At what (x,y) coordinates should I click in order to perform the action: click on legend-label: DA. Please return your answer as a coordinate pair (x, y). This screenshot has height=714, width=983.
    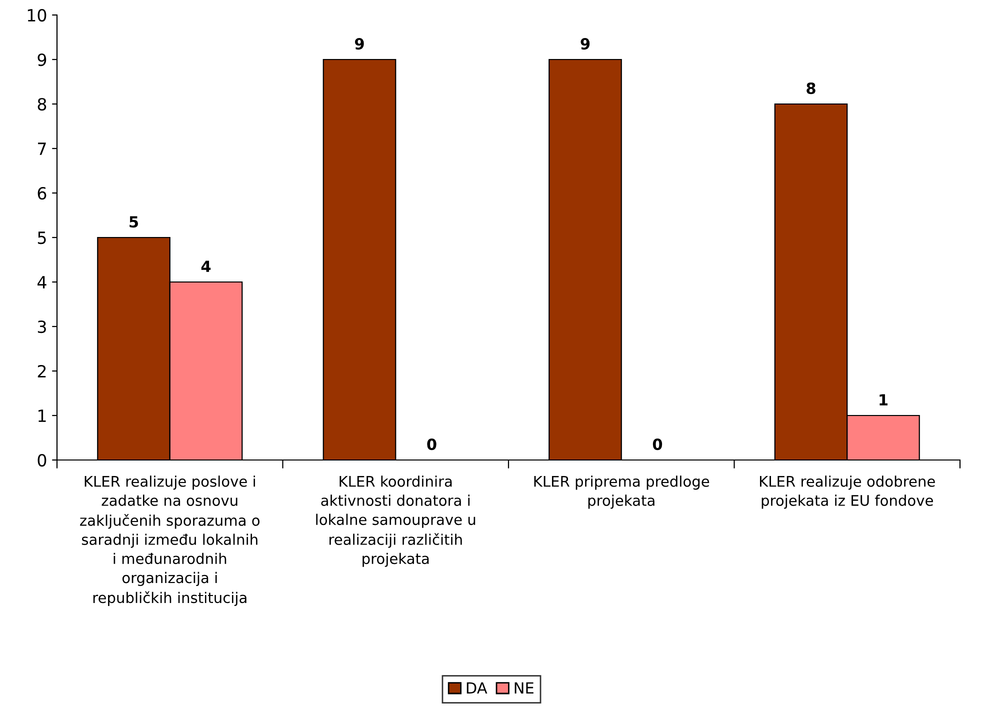
    Looking at the image, I should click on (477, 688).